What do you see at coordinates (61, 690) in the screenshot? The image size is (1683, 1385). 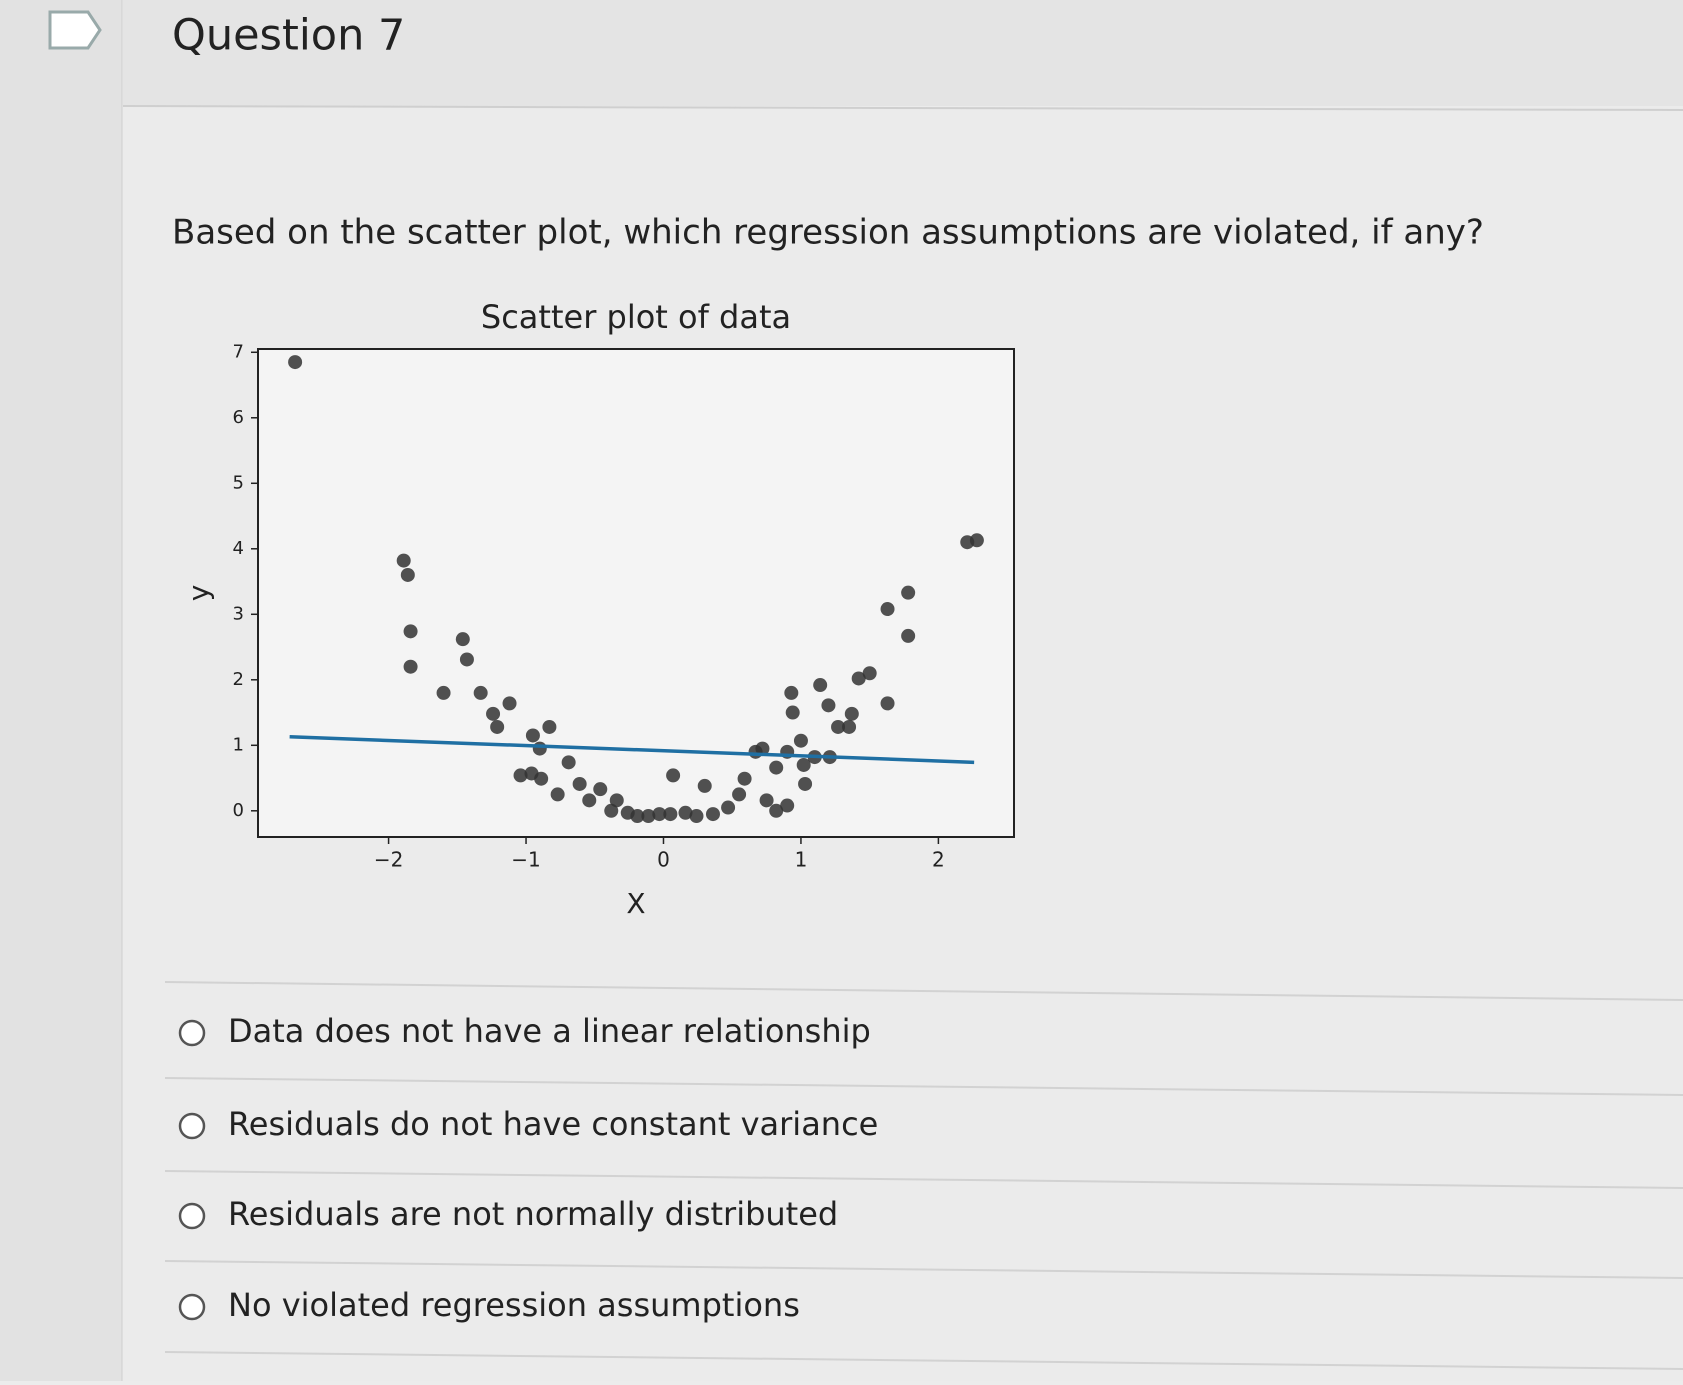 I see `sidebar` at bounding box center [61, 690].